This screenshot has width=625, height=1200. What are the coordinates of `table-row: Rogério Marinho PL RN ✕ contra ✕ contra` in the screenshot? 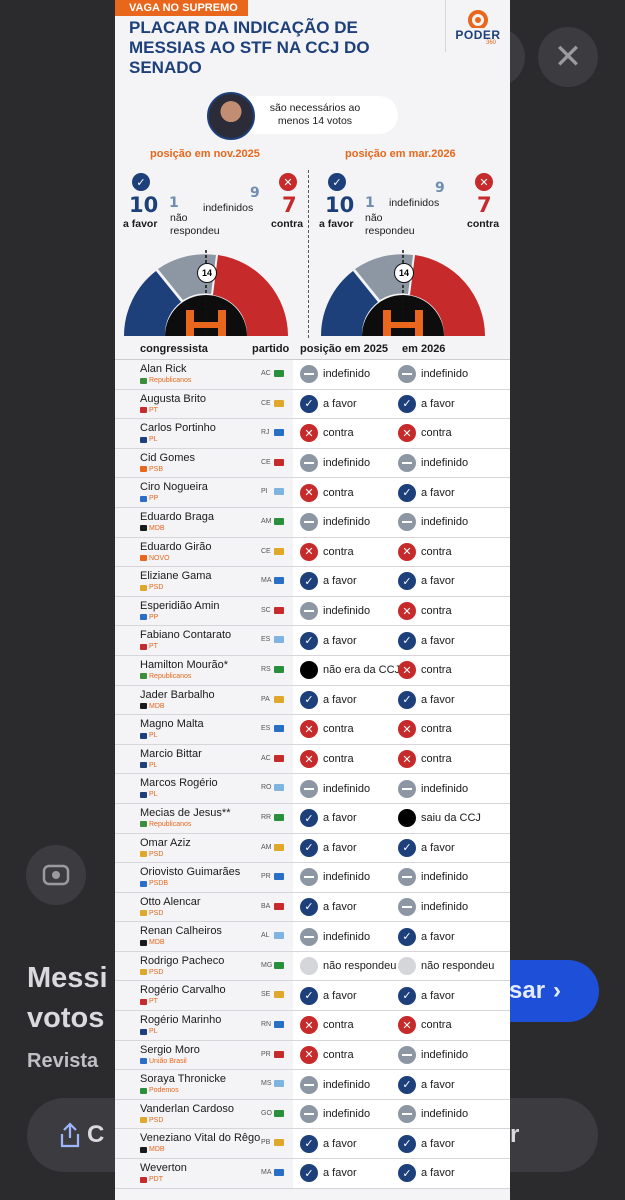 It's located at (312, 1026).